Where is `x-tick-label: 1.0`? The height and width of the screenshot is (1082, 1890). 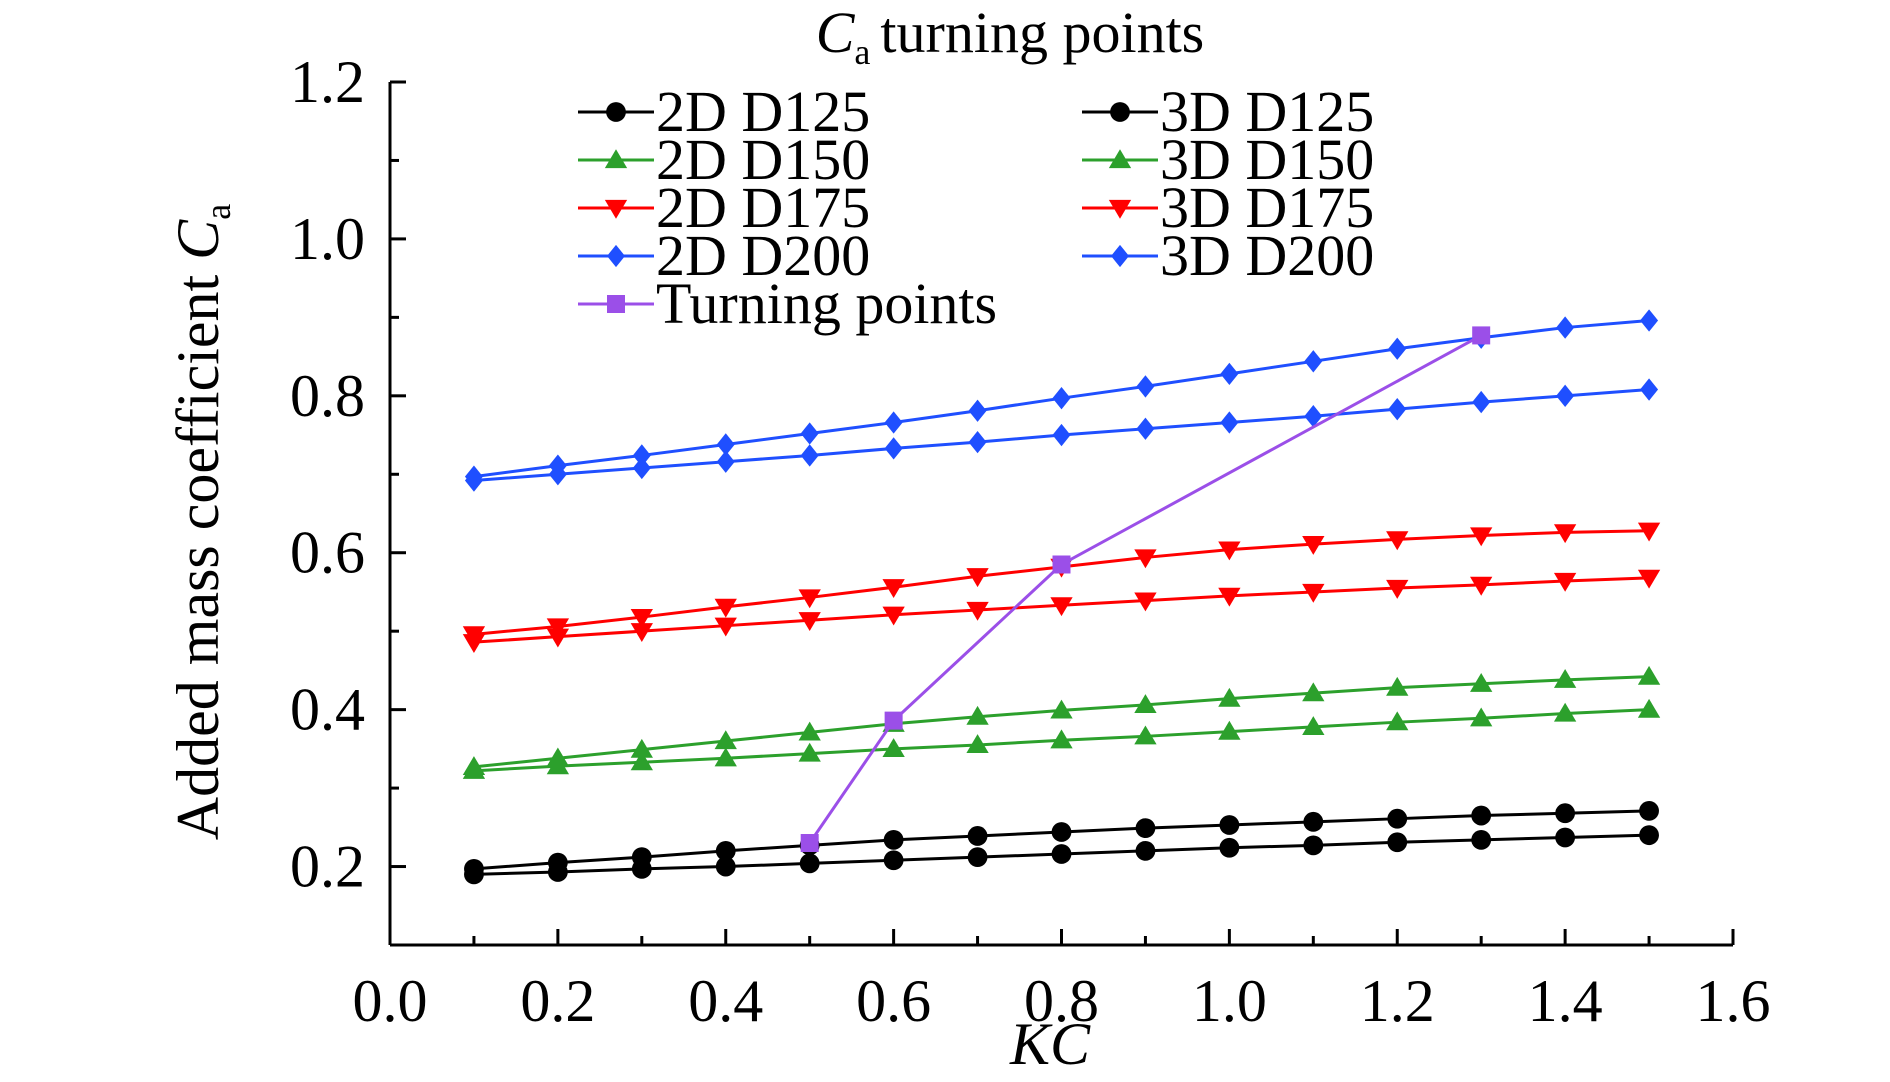 x-tick-label: 1.0 is located at coordinates (1229, 1001).